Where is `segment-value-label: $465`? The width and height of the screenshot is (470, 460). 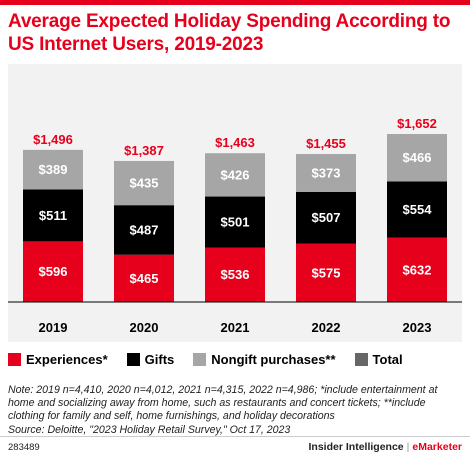 segment-value-label: $465 is located at coordinates (144, 278).